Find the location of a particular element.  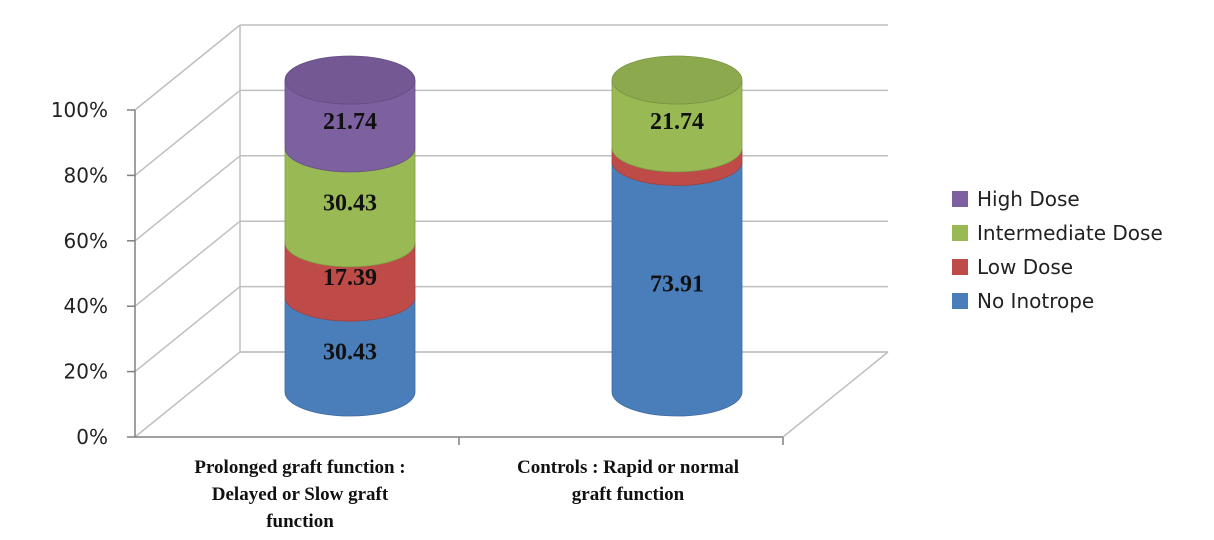

y-tick-label: 100% is located at coordinates (79, 110).